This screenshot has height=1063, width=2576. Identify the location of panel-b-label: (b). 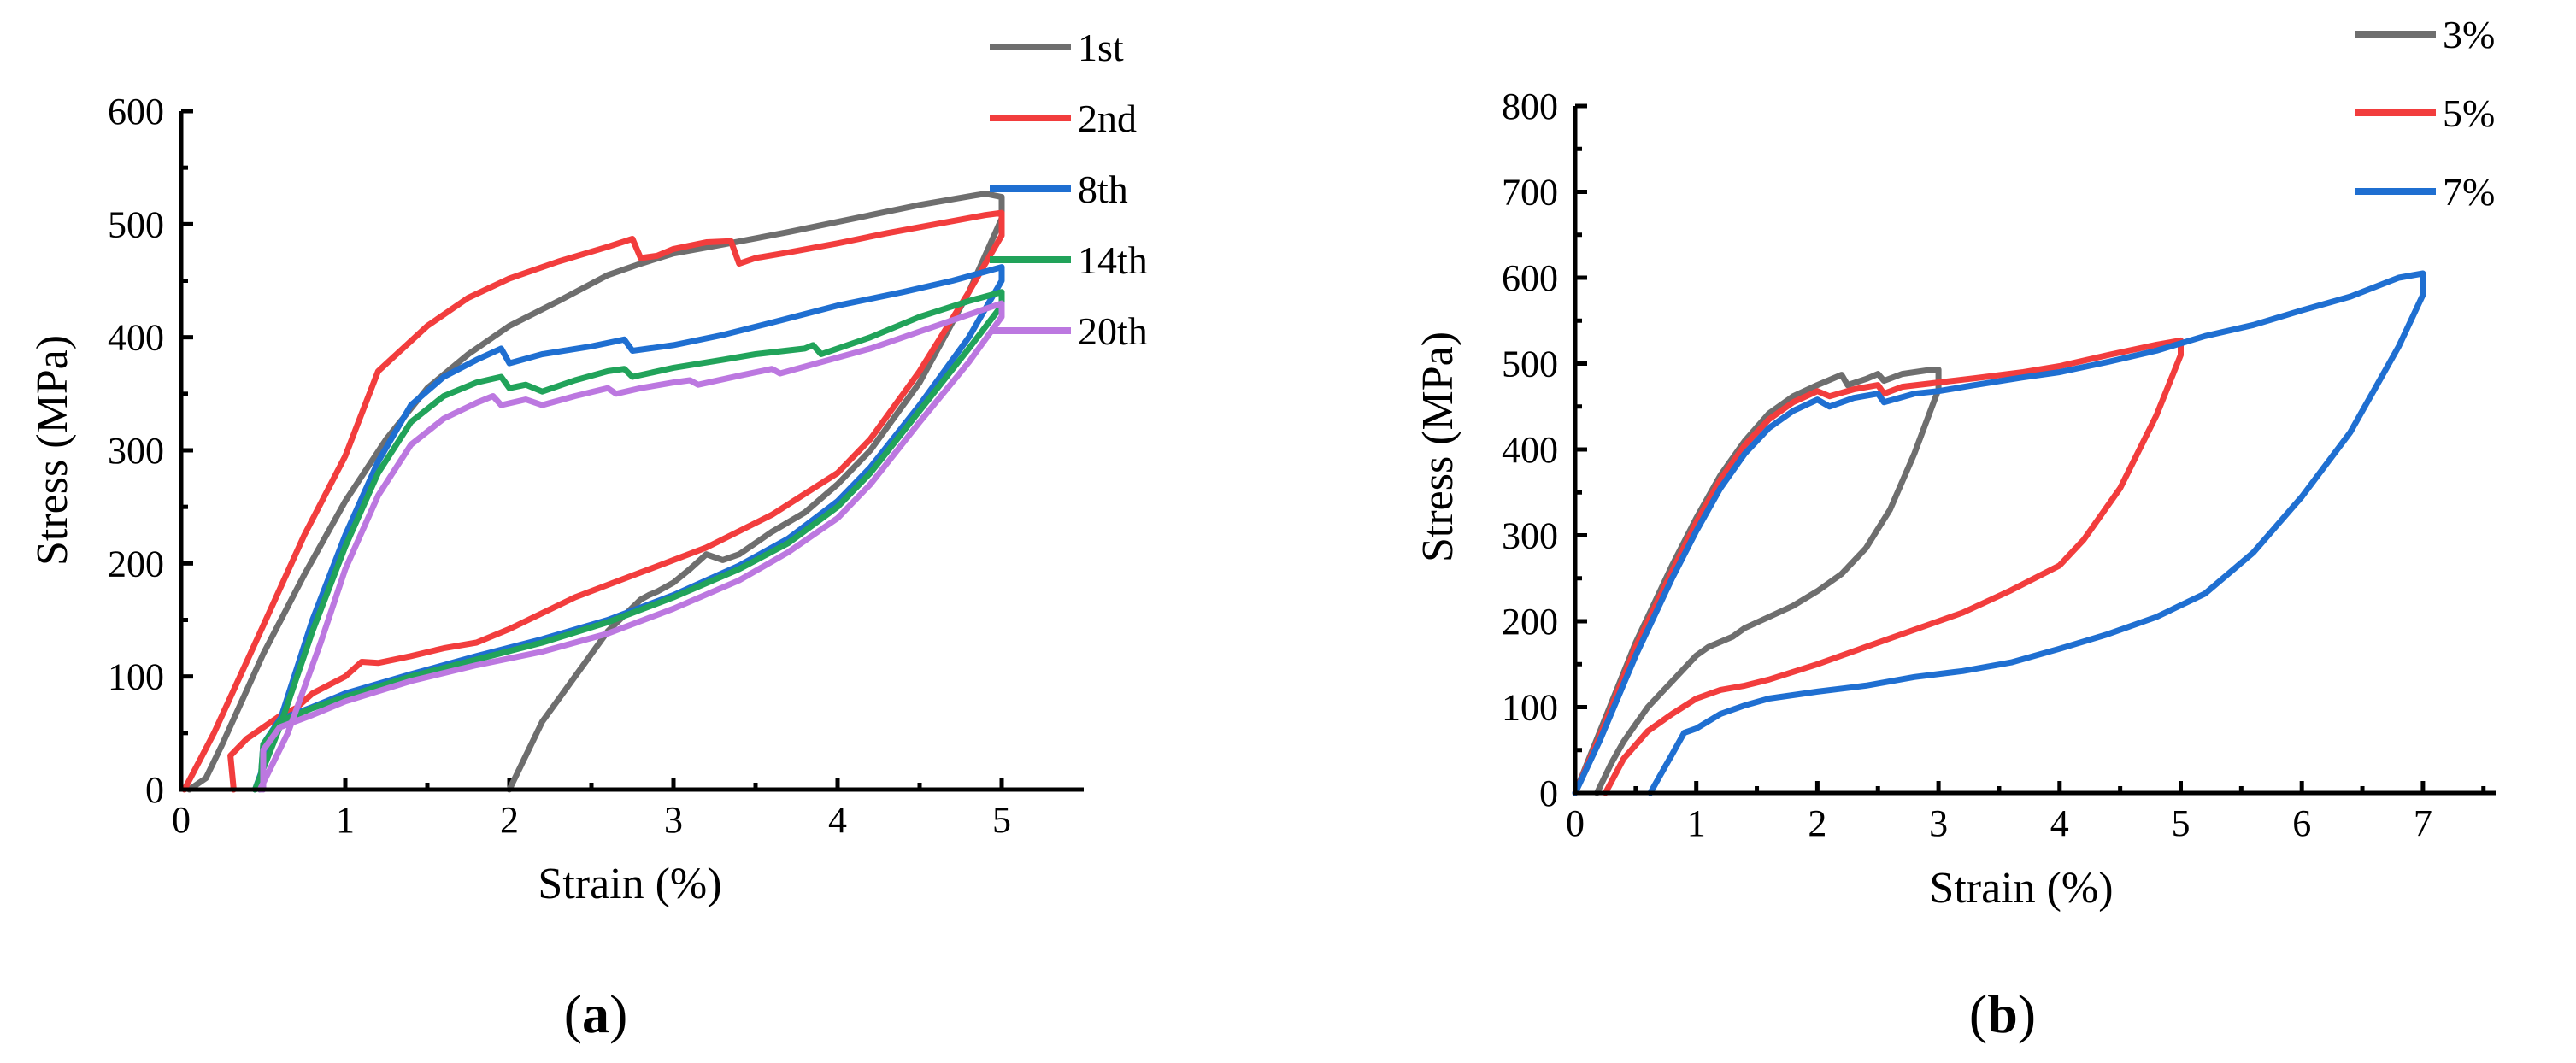
(2002, 1014).